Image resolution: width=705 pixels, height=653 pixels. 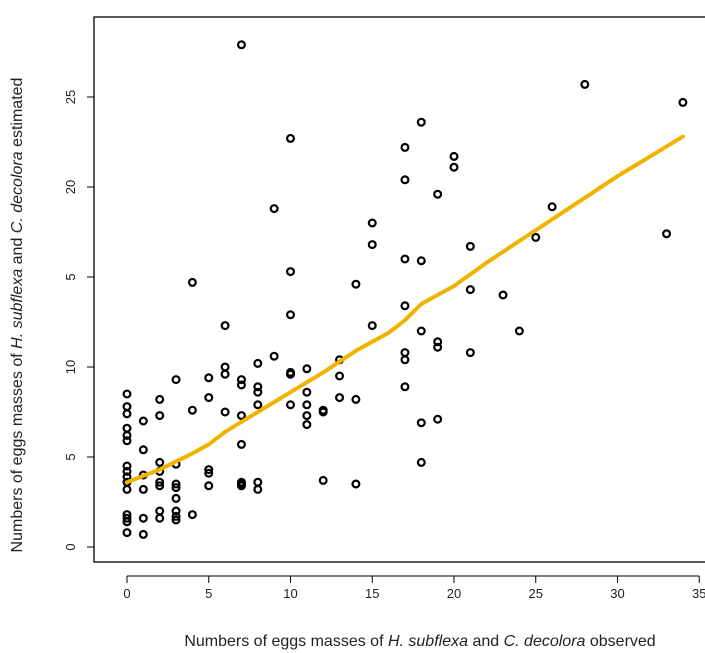 What do you see at coordinates (454, 593) in the screenshot?
I see `x-tick-label: 20` at bounding box center [454, 593].